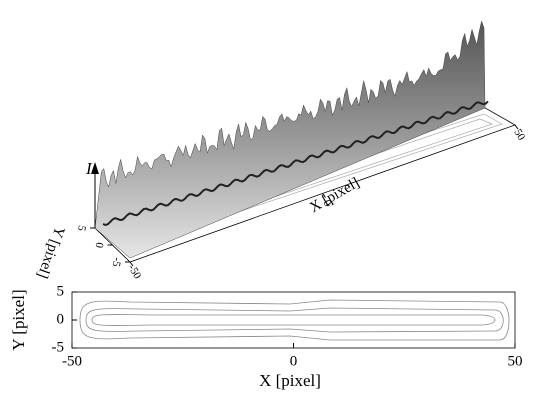 The width and height of the screenshot is (546, 405). What do you see at coordinates (51, 252) in the screenshot?
I see `y-label: Y [pixel]` at bounding box center [51, 252].